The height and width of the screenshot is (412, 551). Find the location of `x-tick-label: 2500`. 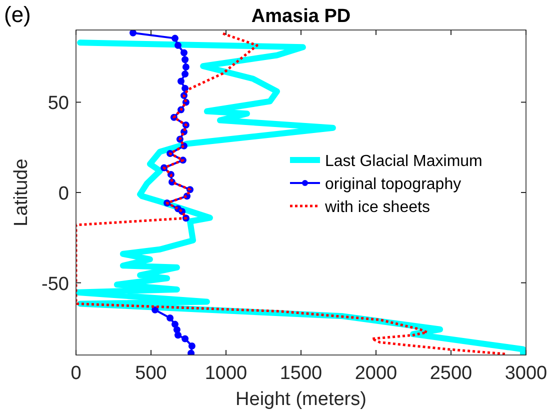

x-tick-label: 2500 is located at coordinates (451, 373).